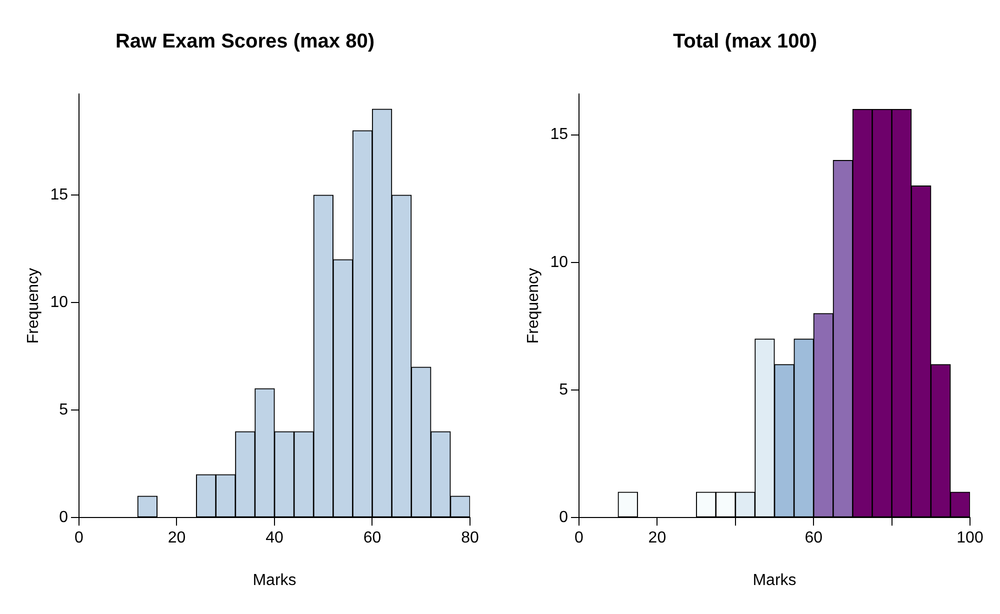 The image size is (1000, 614). What do you see at coordinates (970, 538) in the screenshot?
I see `x-tick-label: 100` at bounding box center [970, 538].